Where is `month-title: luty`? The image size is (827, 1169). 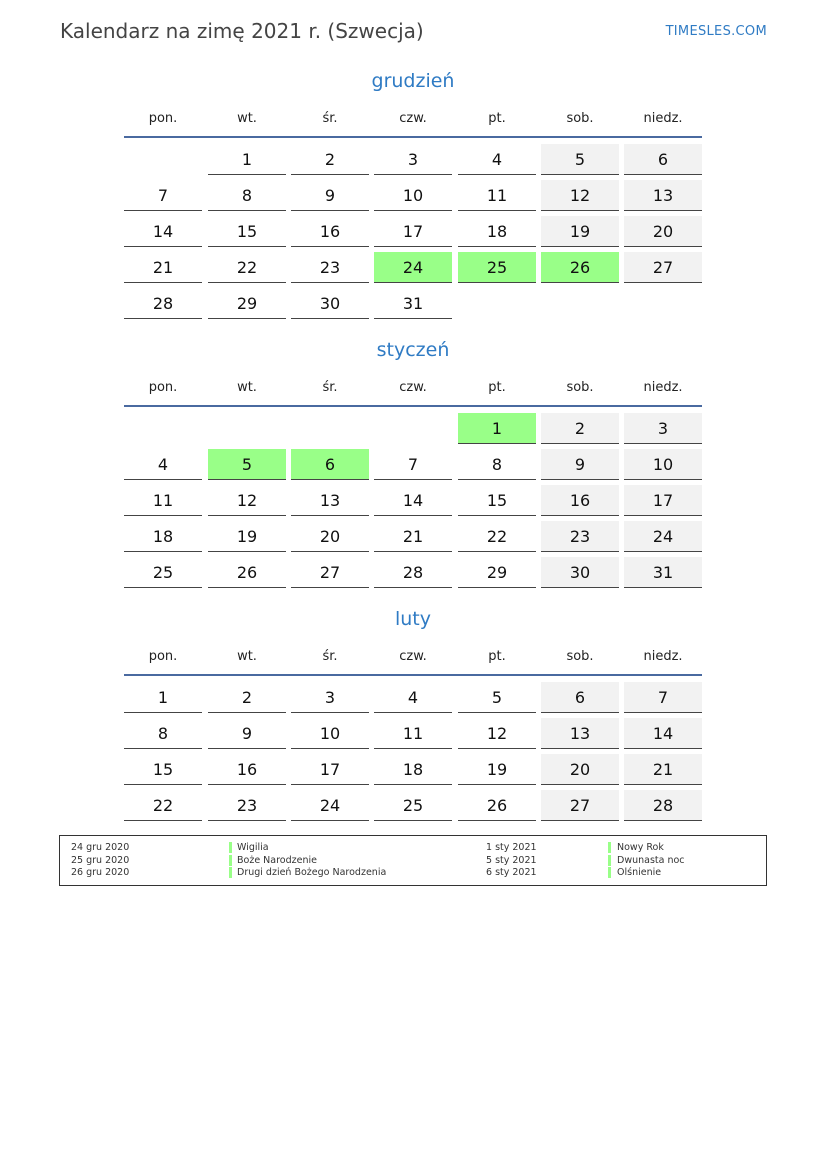
month-title: luty is located at coordinates (412, 619).